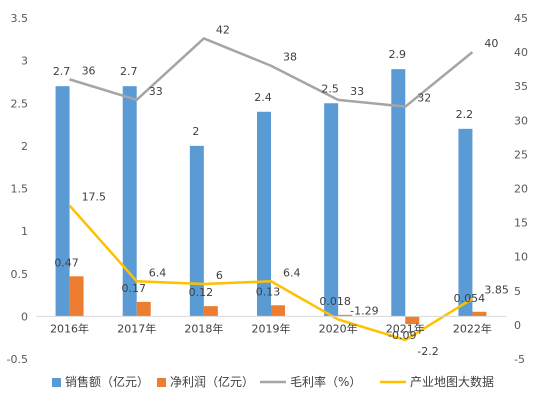  Describe the element at coordinates (24, 61) in the screenshot. I see `left-tick-label: 3` at that location.